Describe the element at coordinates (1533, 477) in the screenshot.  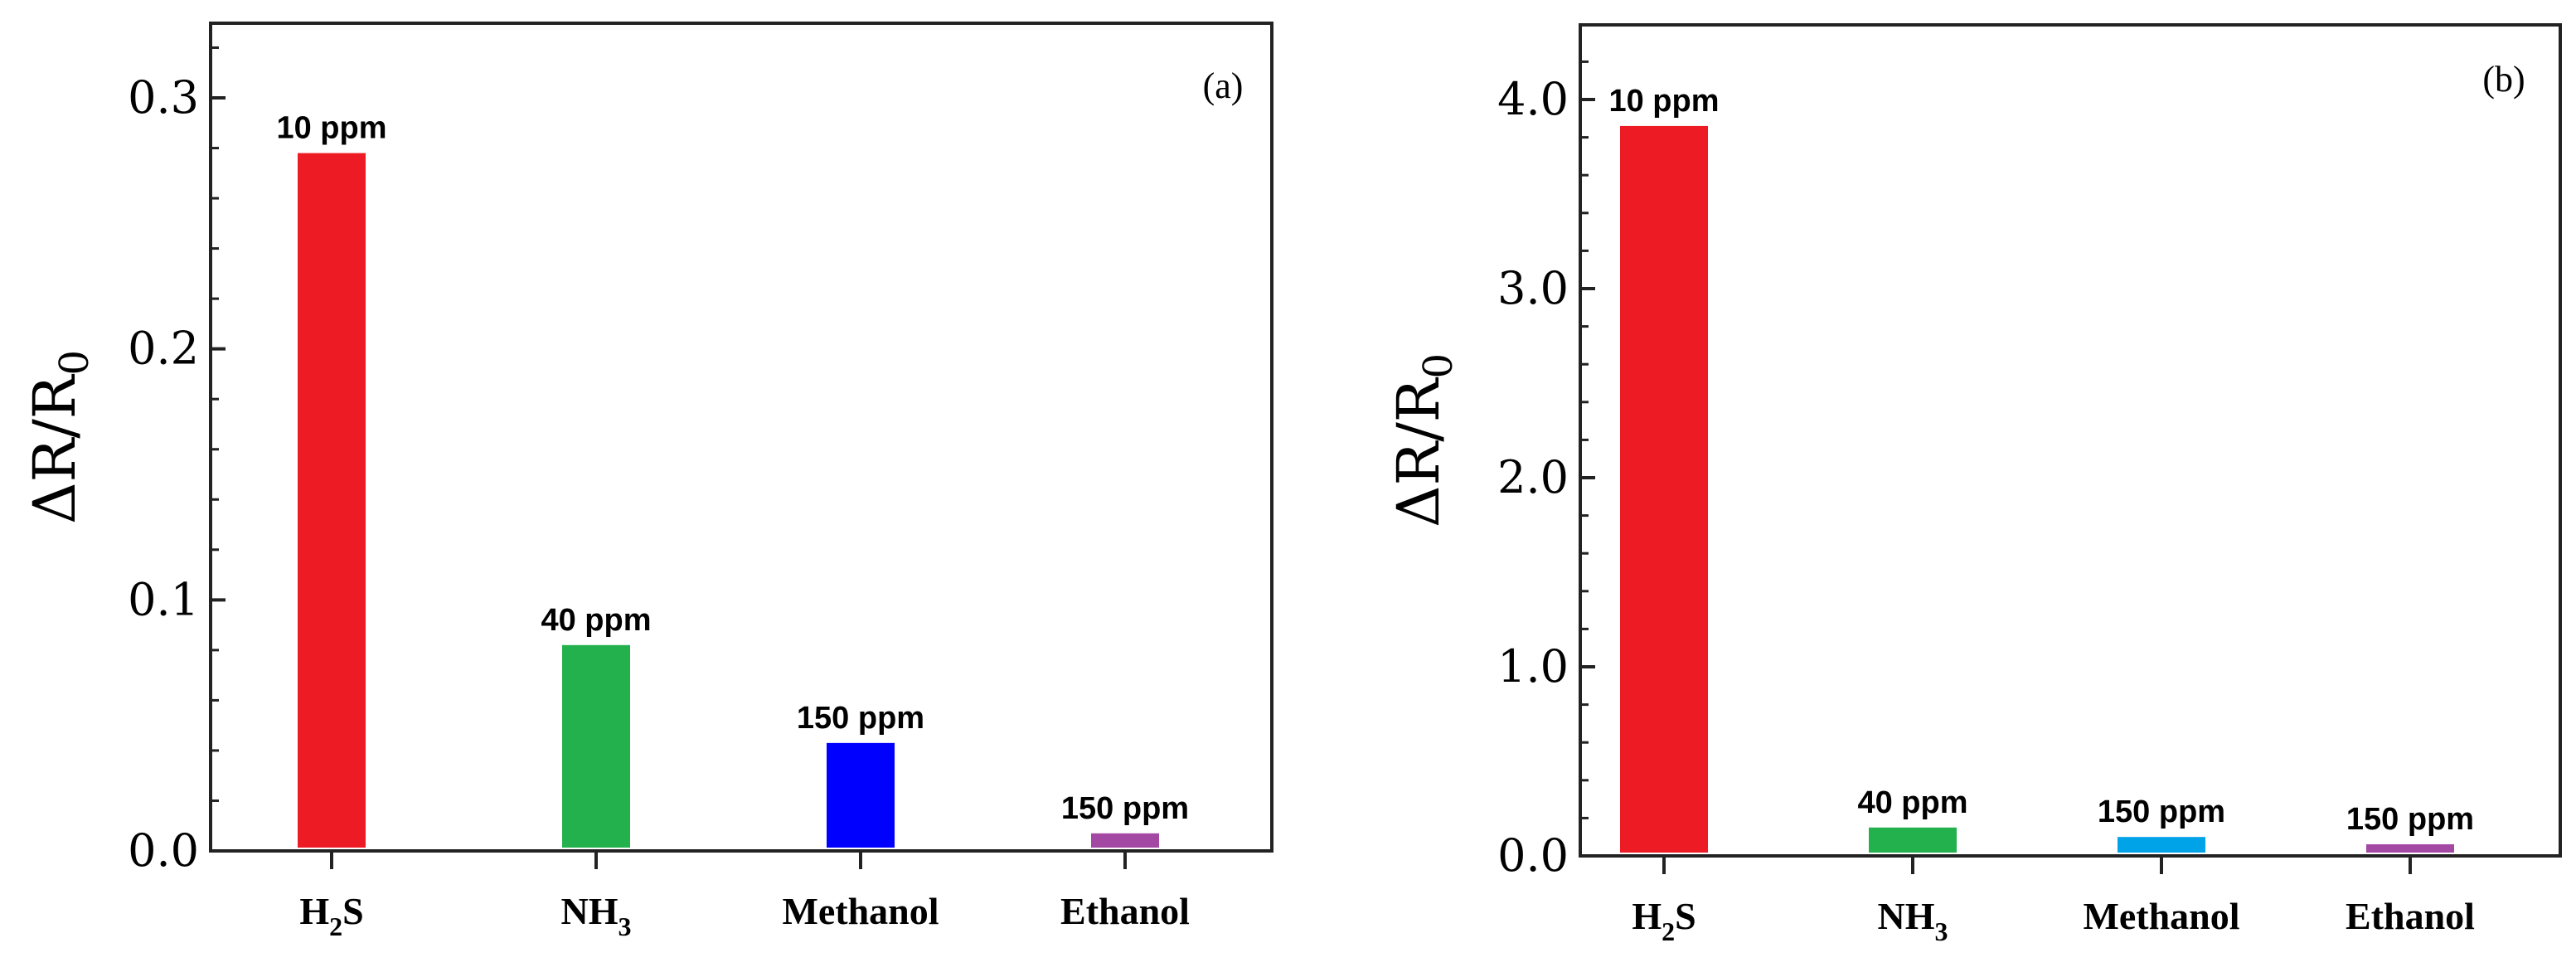
I see `y-tick-label: 2.0` at that location.